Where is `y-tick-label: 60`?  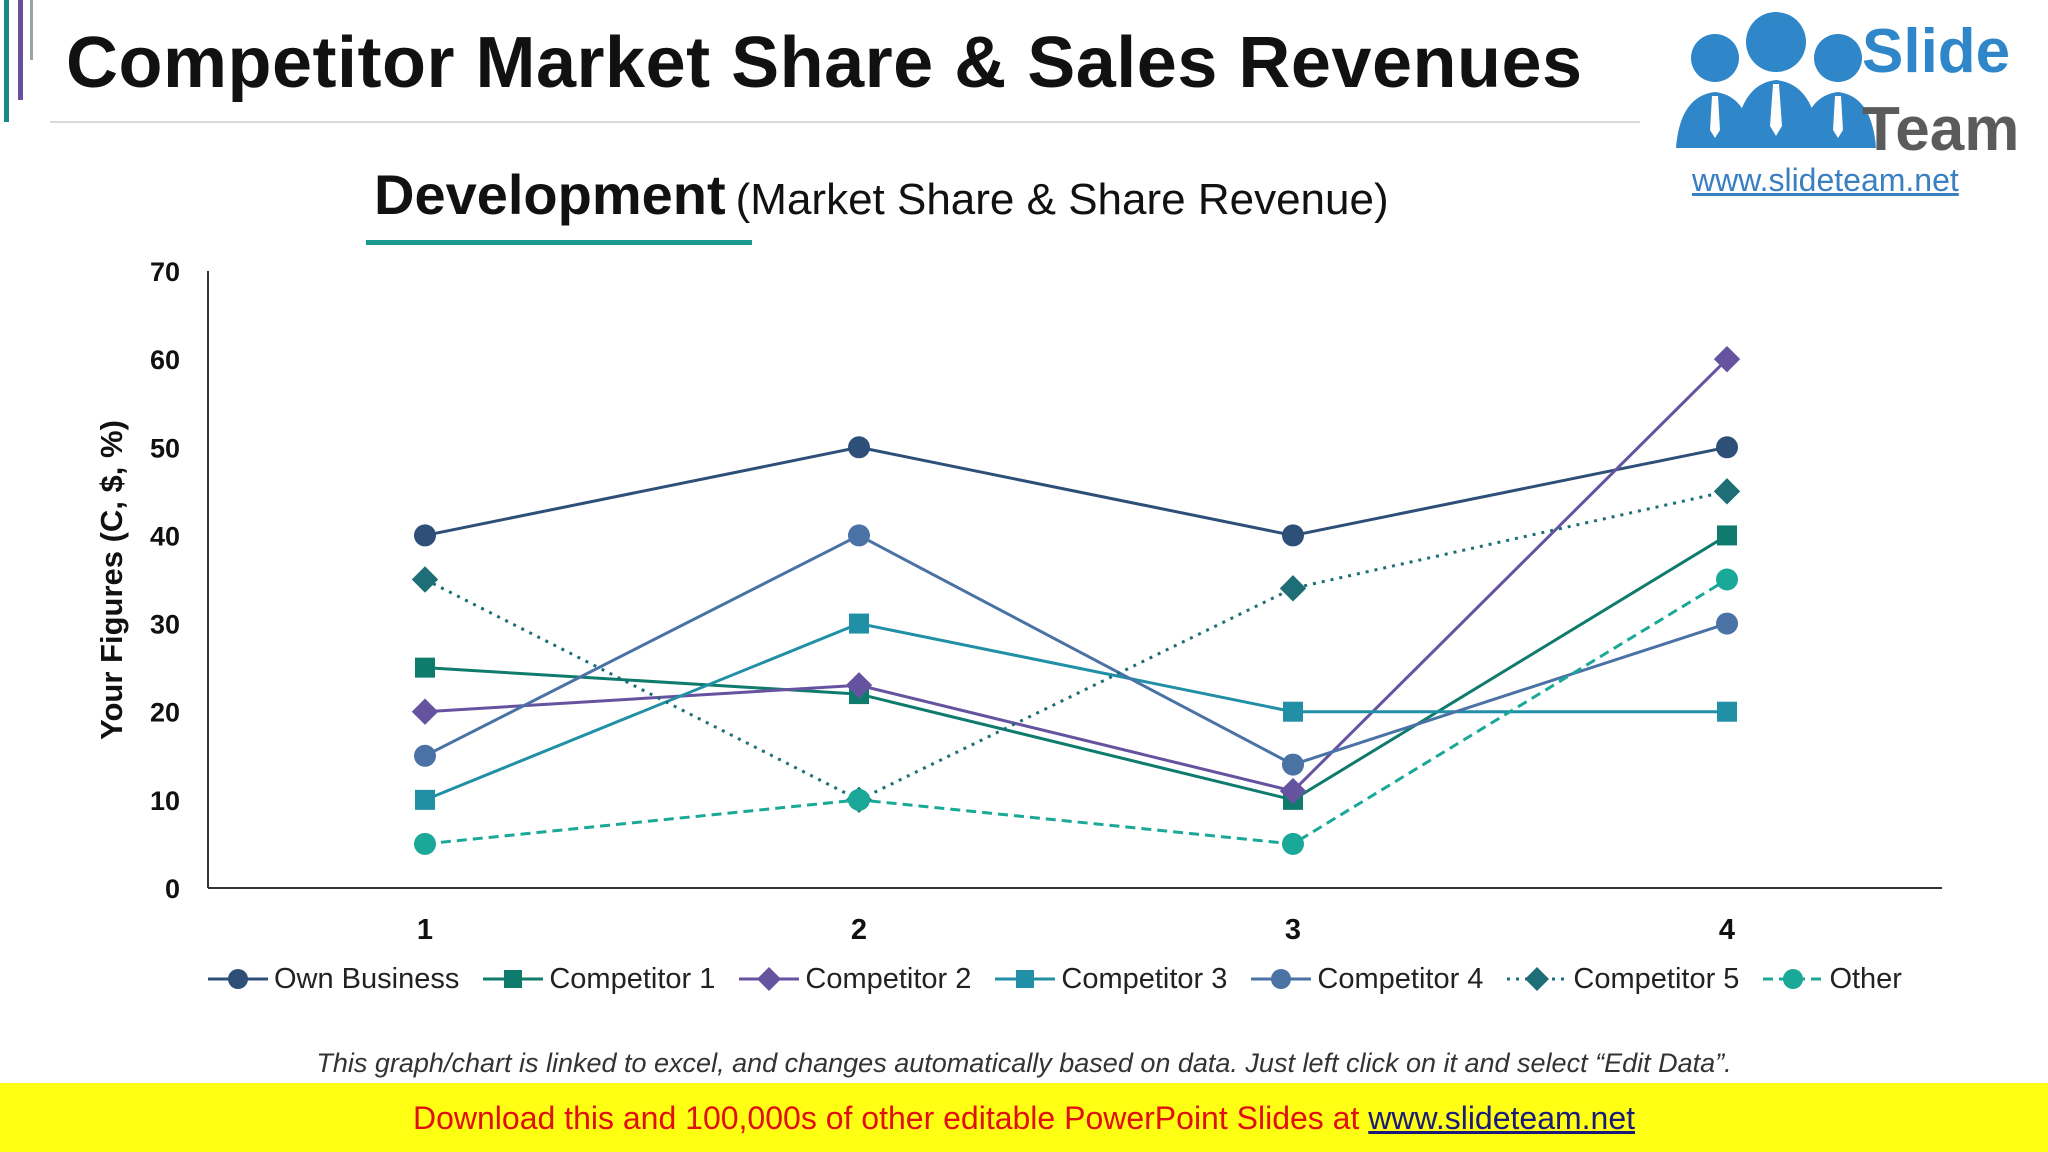
y-tick-label: 60 is located at coordinates (165, 360).